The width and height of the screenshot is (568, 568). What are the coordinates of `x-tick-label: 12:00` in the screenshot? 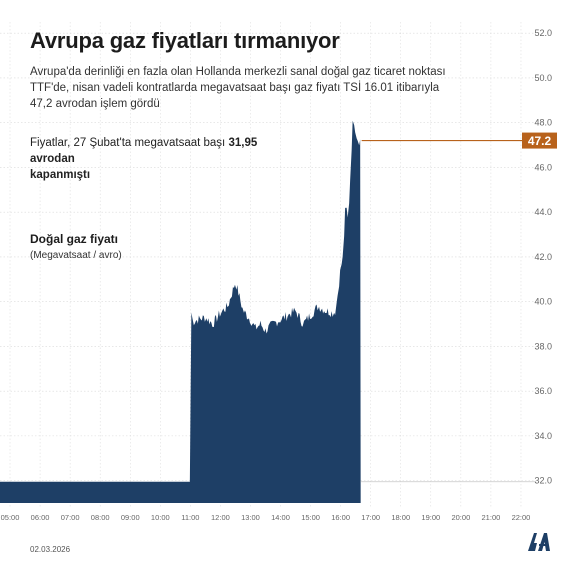 It's located at (220, 517).